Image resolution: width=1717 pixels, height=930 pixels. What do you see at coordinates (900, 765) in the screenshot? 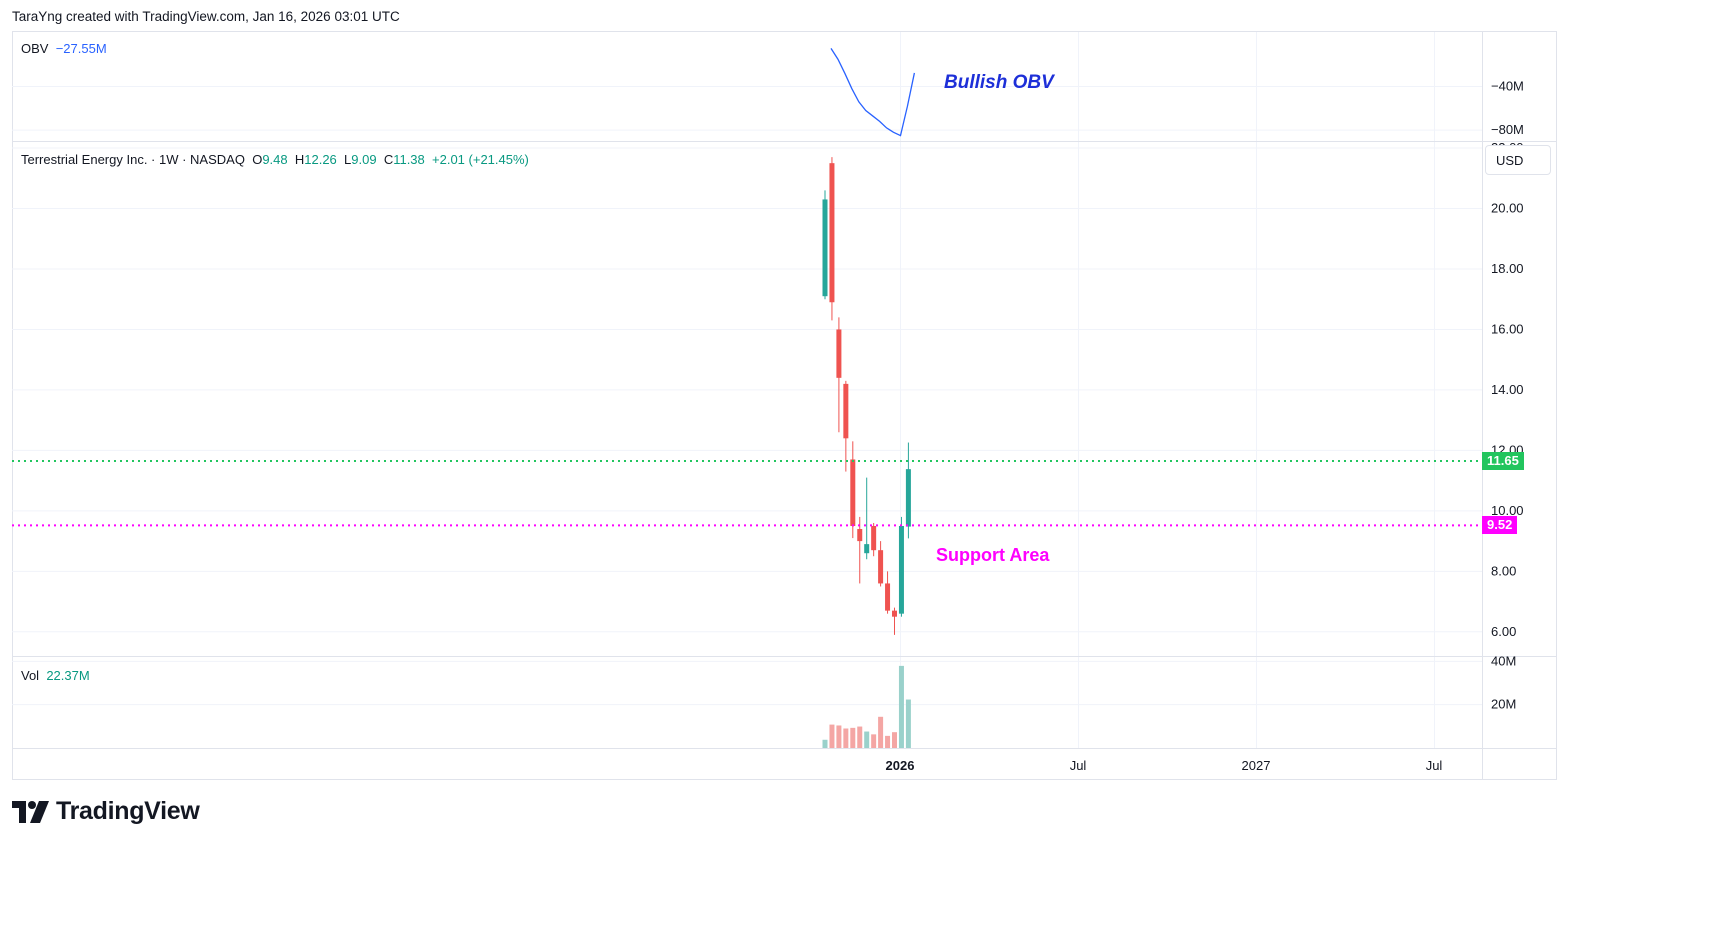
I see `time-tick-label: 2026` at bounding box center [900, 765].